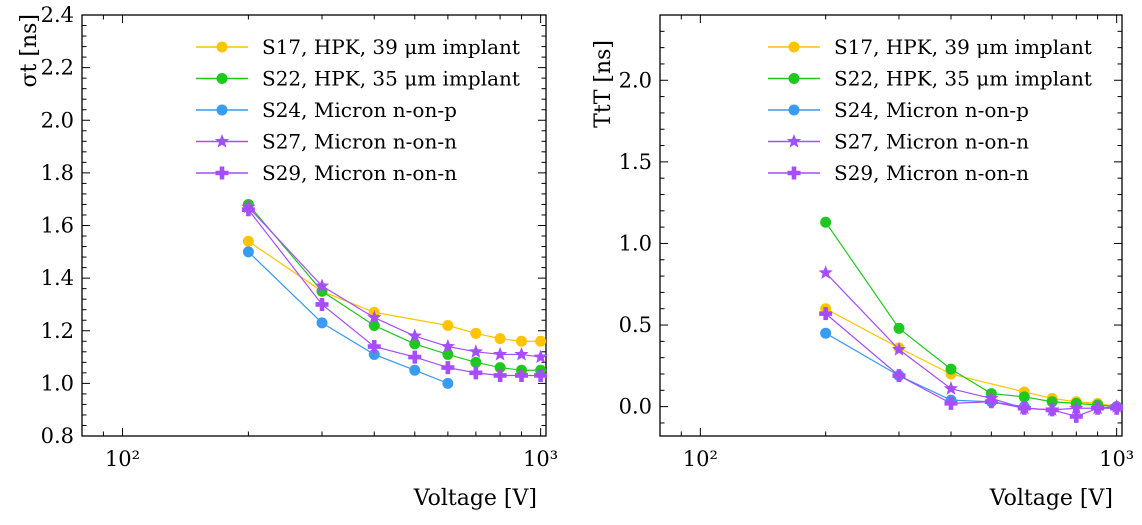  Describe the element at coordinates (635, 325) in the screenshot. I see `y-tick-label: 0.5` at that location.